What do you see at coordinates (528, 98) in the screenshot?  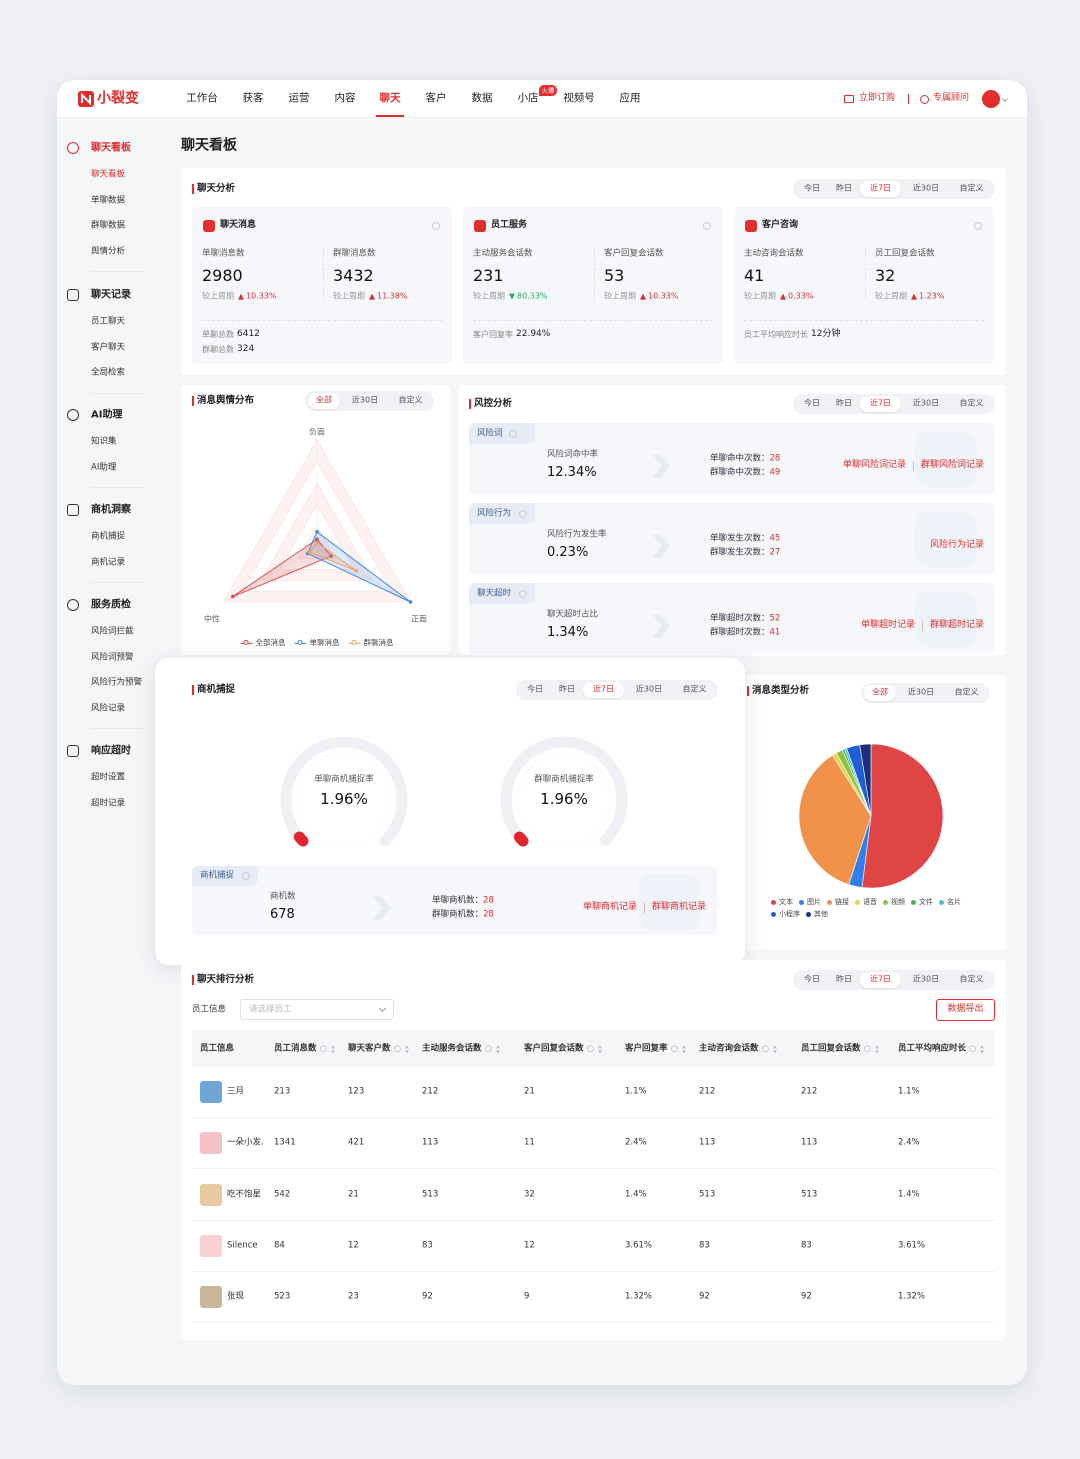 I see `nav-item: 小店` at bounding box center [528, 98].